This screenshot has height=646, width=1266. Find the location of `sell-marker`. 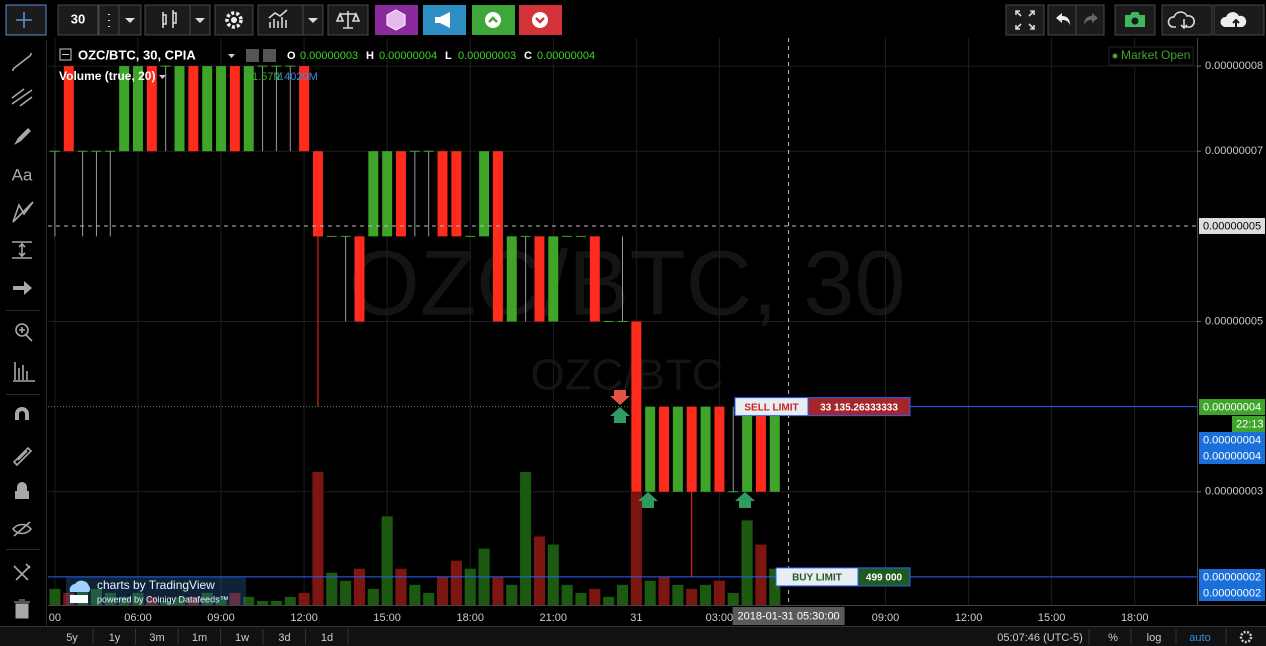

sell-marker is located at coordinates (620, 397).